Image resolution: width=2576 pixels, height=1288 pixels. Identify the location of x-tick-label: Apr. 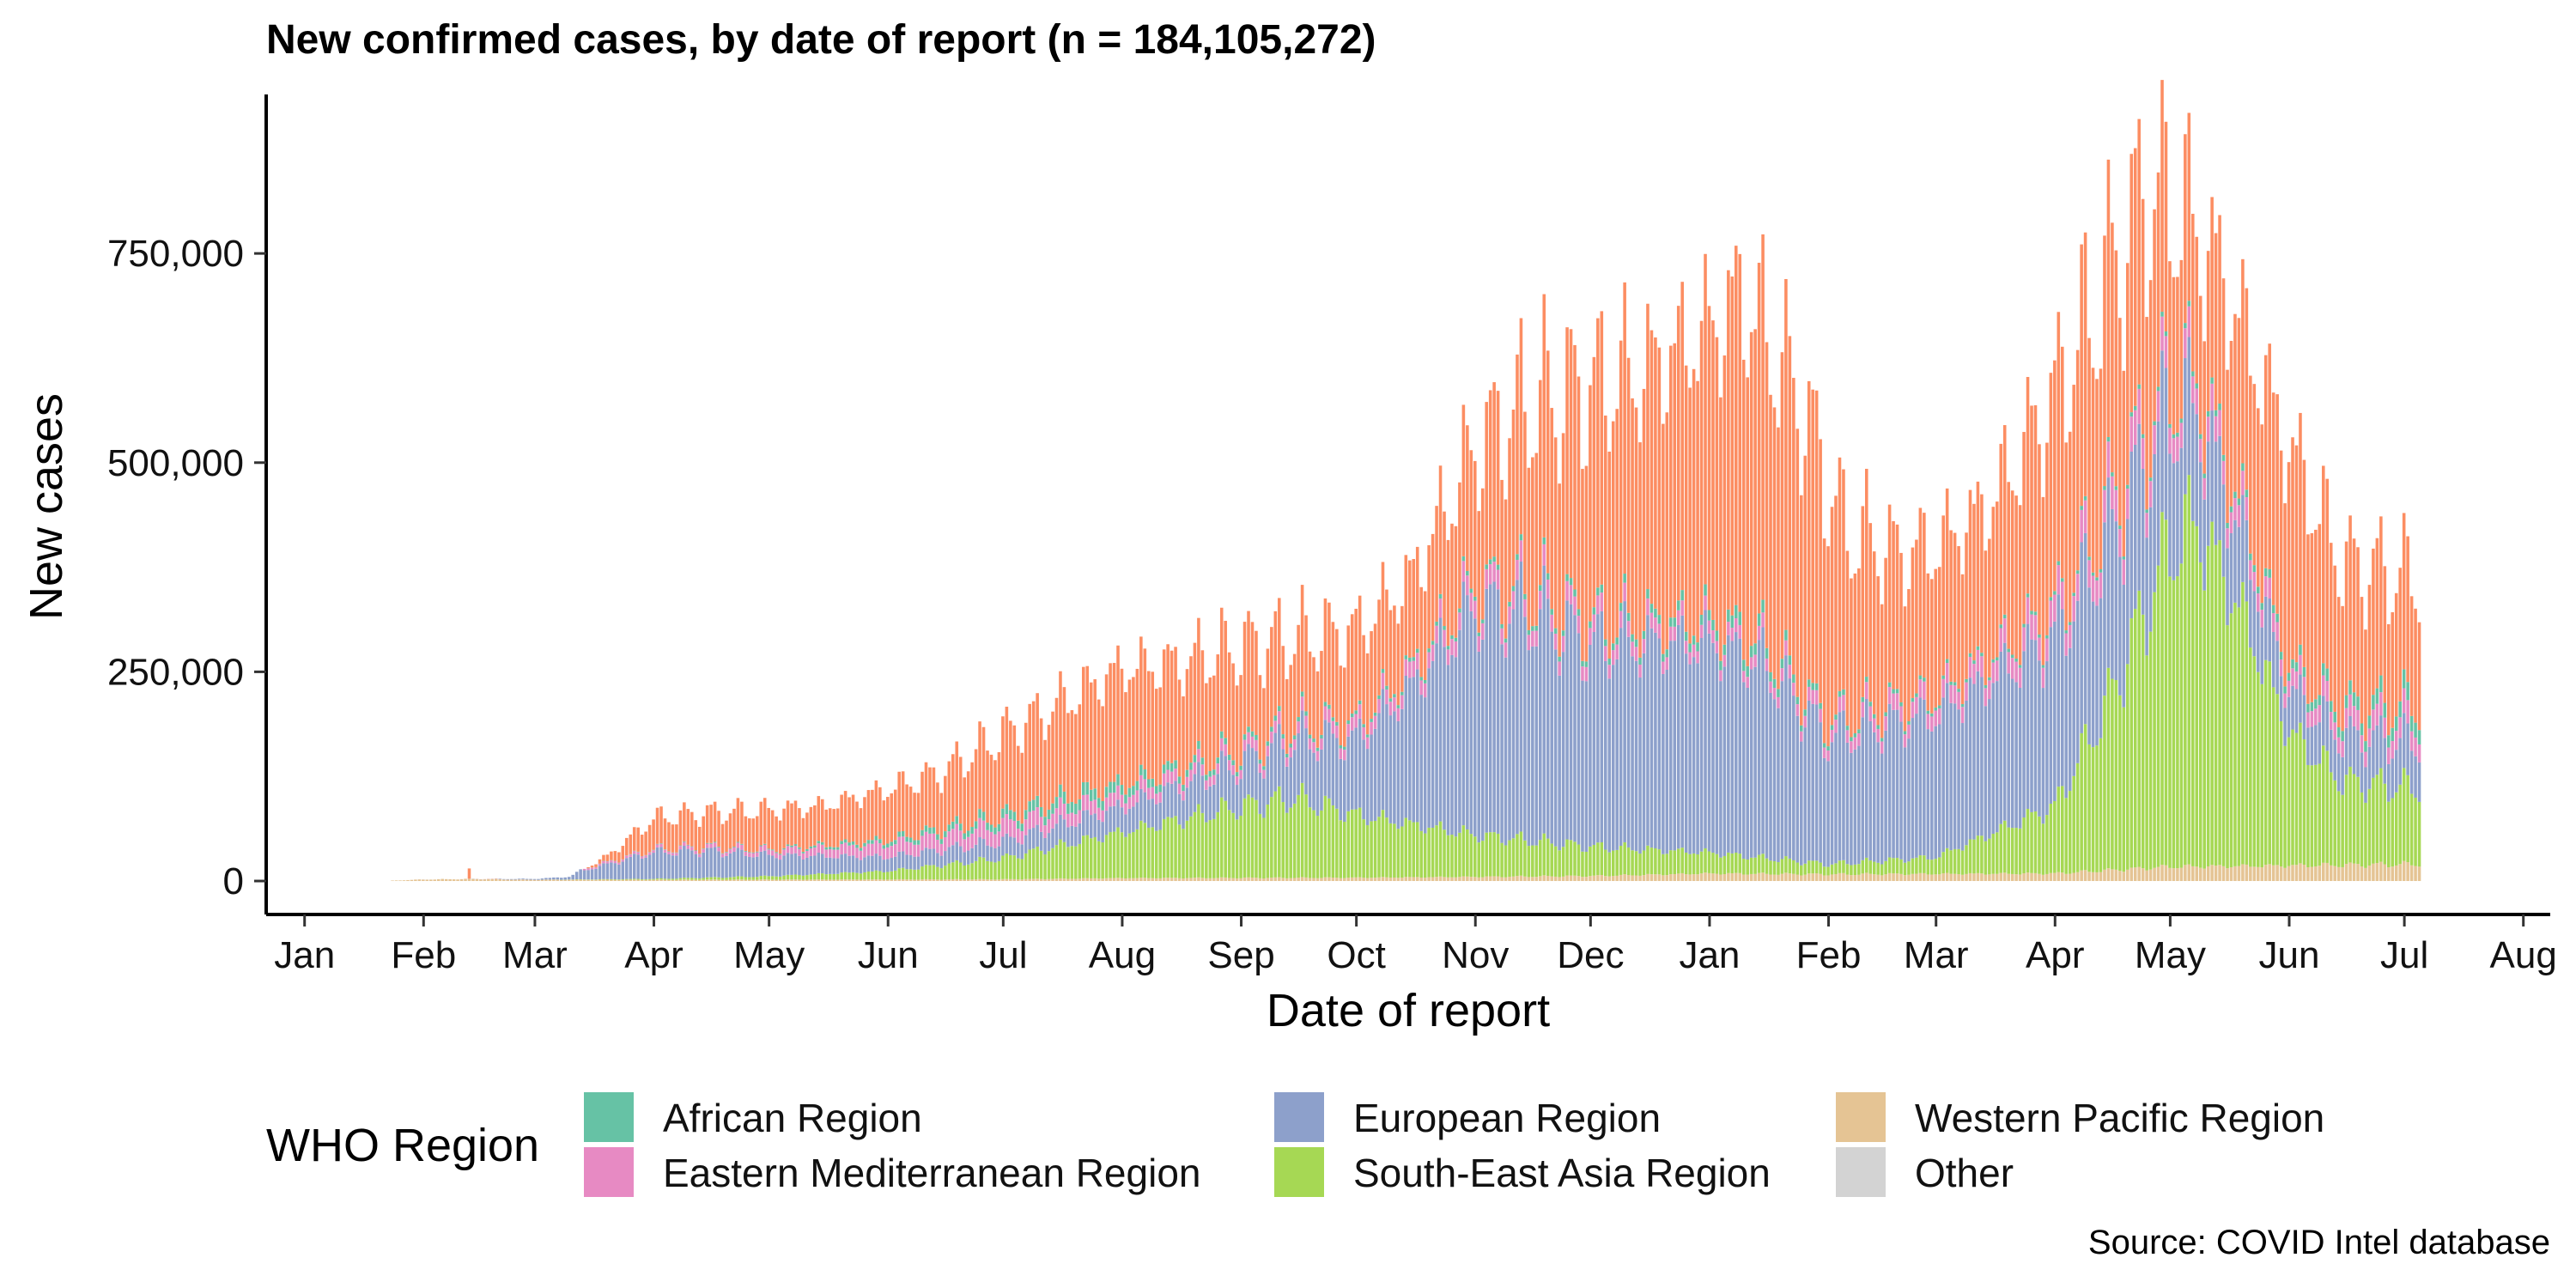
(653, 955).